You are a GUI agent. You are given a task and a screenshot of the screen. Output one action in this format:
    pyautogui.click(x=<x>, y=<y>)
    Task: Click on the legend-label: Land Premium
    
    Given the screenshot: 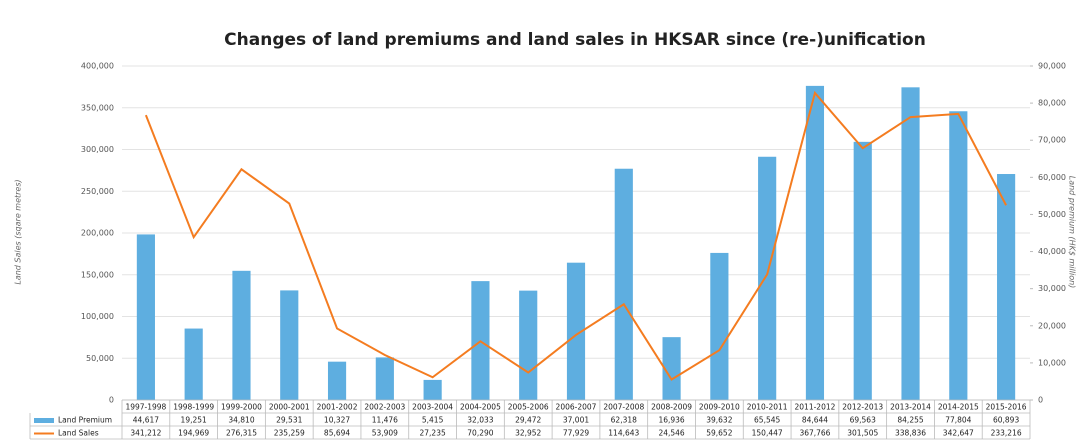 What is the action you would take?
    pyautogui.click(x=85, y=420)
    